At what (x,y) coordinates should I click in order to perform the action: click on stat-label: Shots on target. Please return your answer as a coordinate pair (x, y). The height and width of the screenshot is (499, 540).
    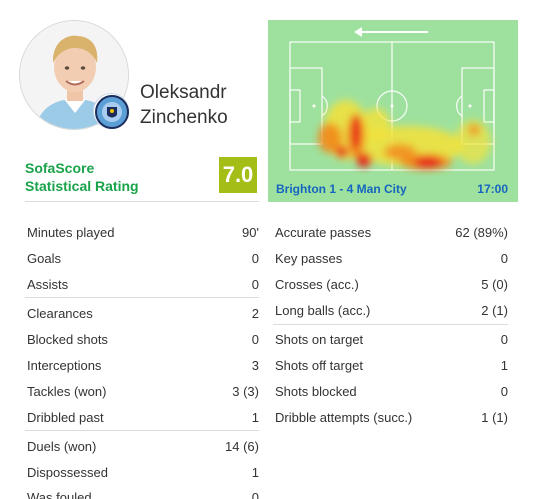
    Looking at the image, I should click on (319, 339).